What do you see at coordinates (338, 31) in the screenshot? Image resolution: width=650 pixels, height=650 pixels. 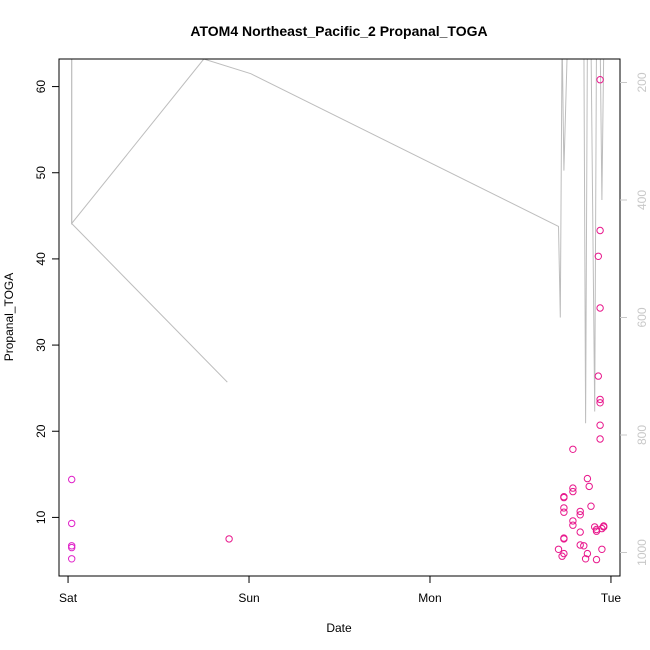 I see `chart-title: ATOM4 Northeast_Pacific_2 Propanal_TOGA` at bounding box center [338, 31].